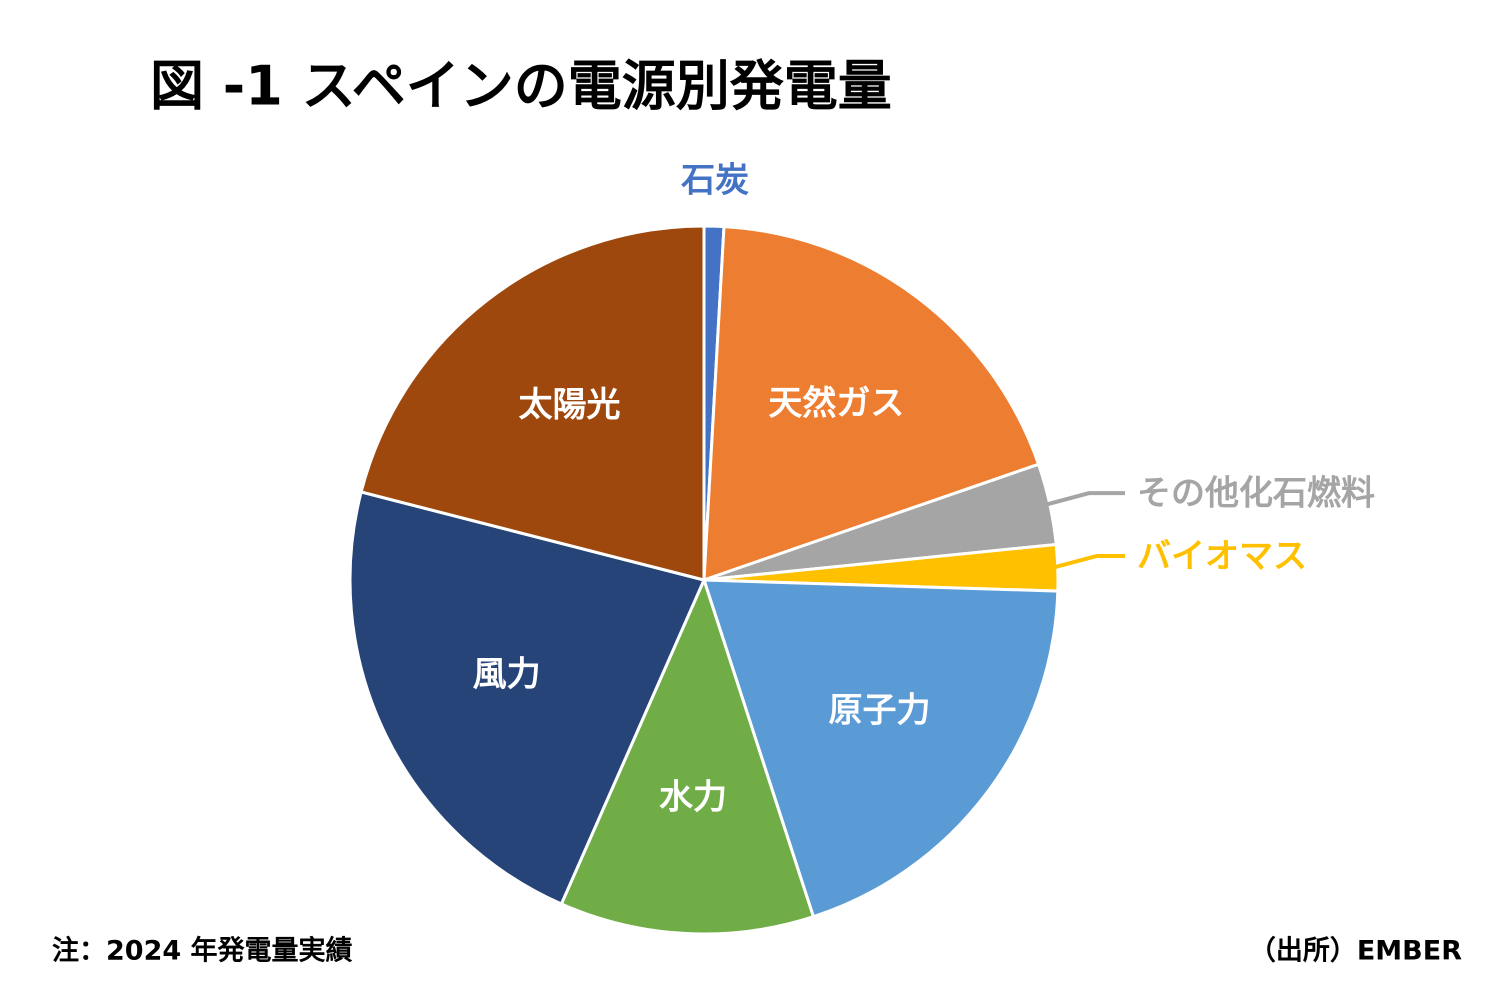 Image resolution: width=1500 pixels, height=1000 pixels. I want to click on slice-label: 天然ガス, so click(836, 403).